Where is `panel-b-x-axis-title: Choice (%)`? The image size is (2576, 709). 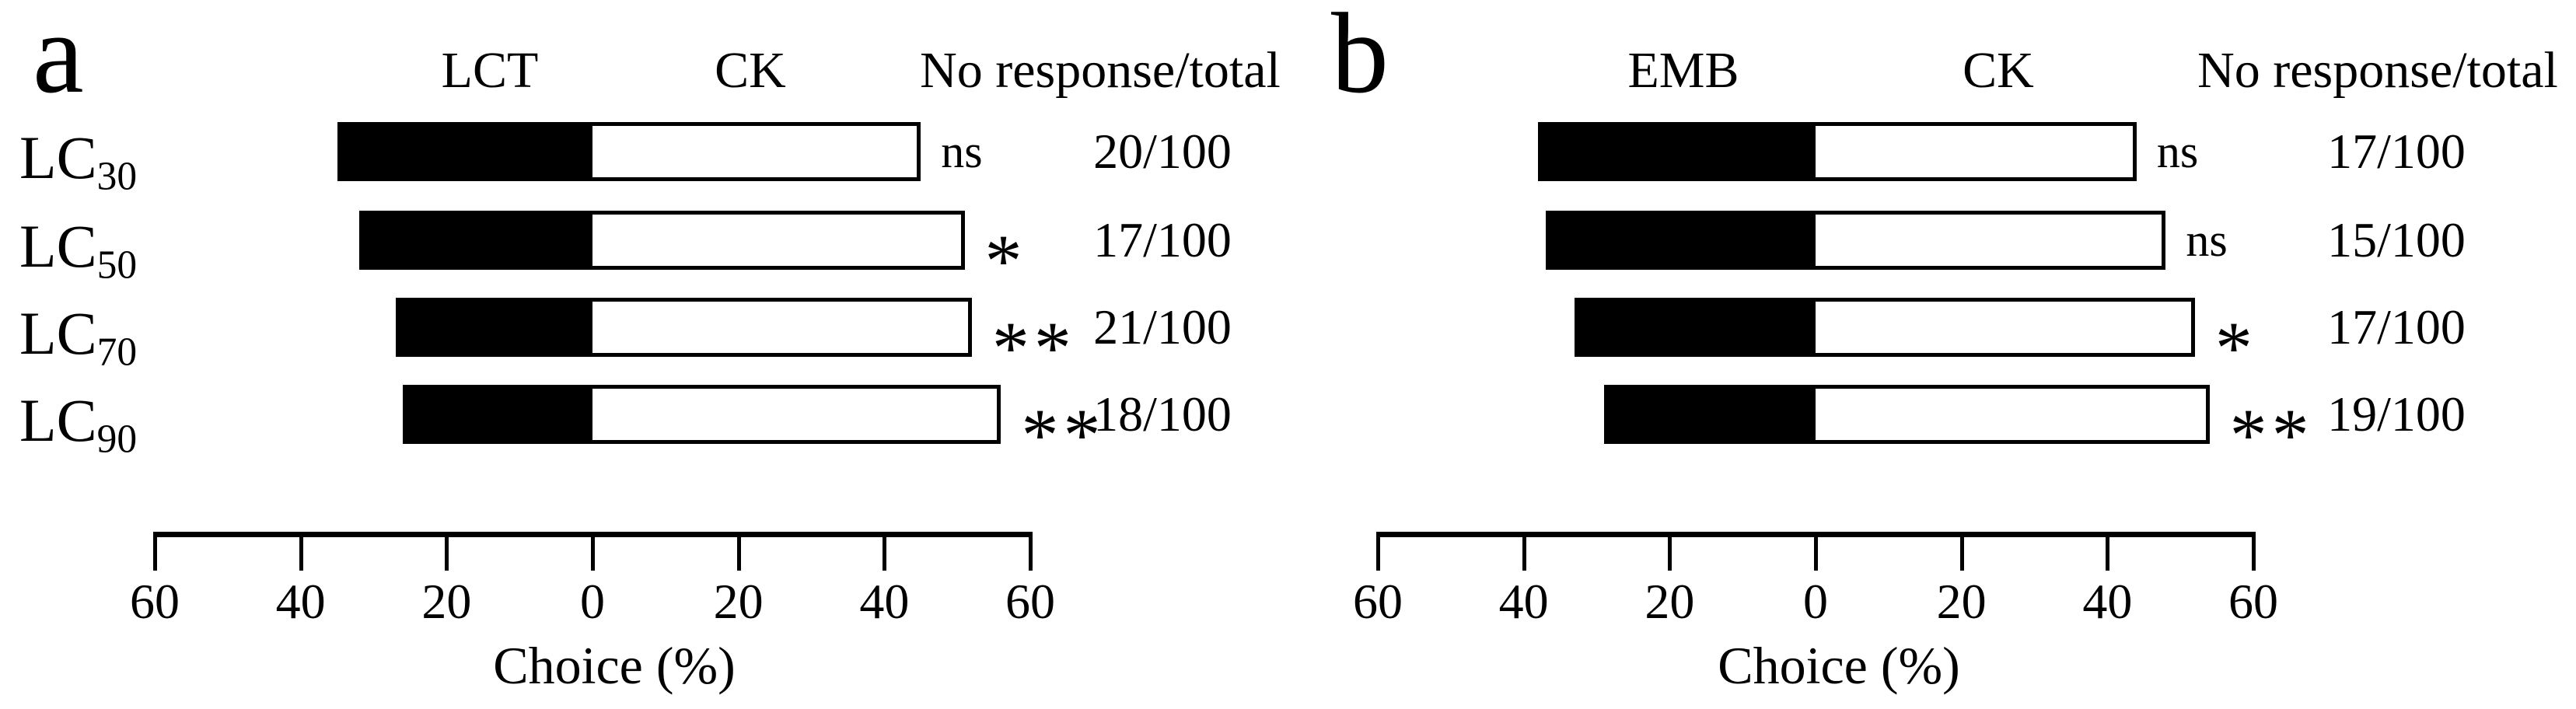
panel-b-x-axis-title: Choice (%) is located at coordinates (1839, 665).